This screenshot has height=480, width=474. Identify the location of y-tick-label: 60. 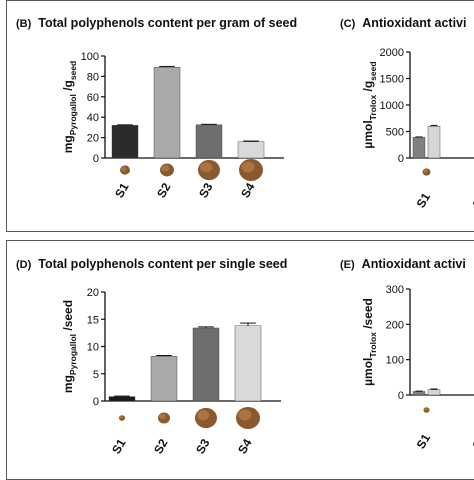
(93, 98).